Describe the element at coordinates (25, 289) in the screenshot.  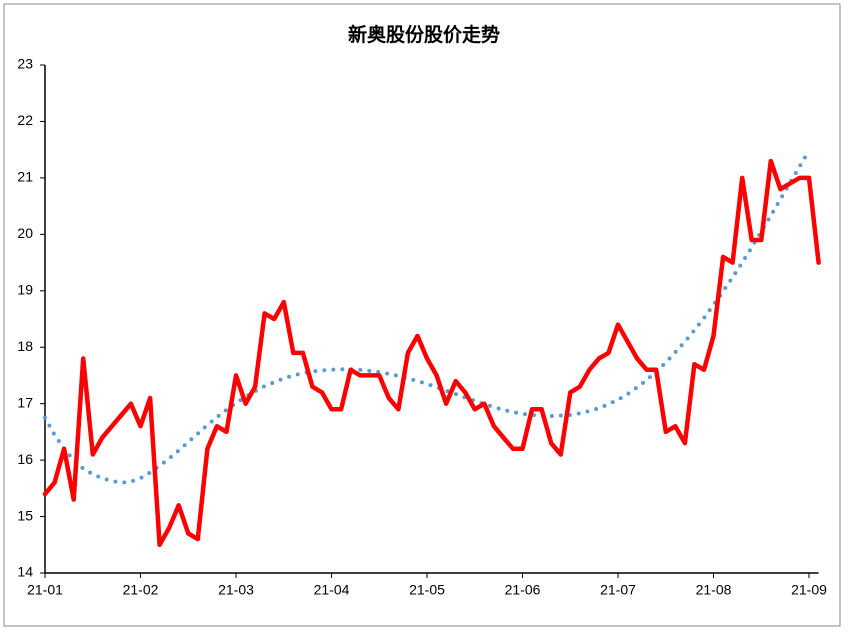
I see `y-tick-label: 19` at that location.